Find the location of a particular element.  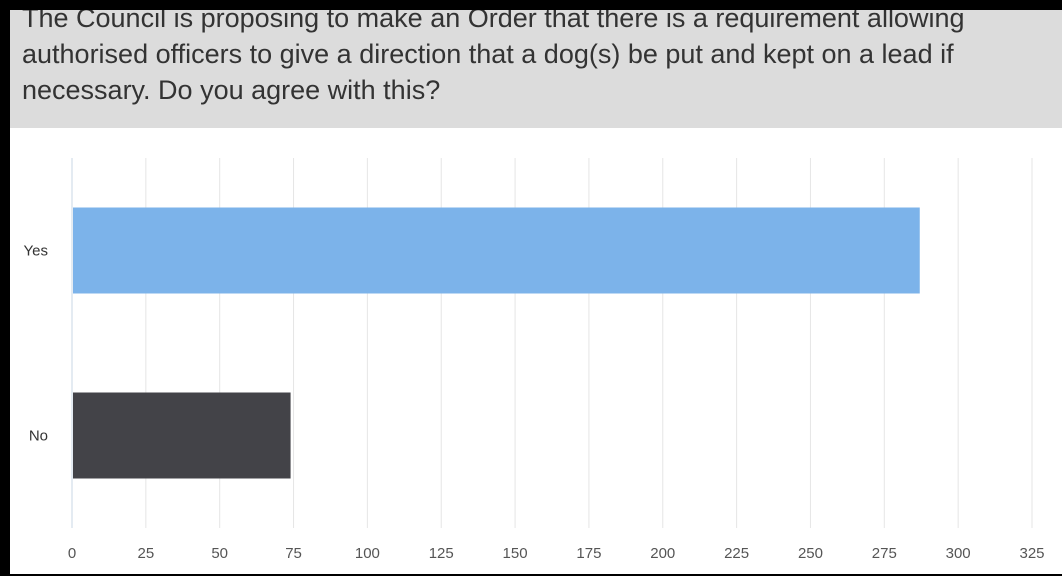

x-tick-label: 100 is located at coordinates (367, 553).